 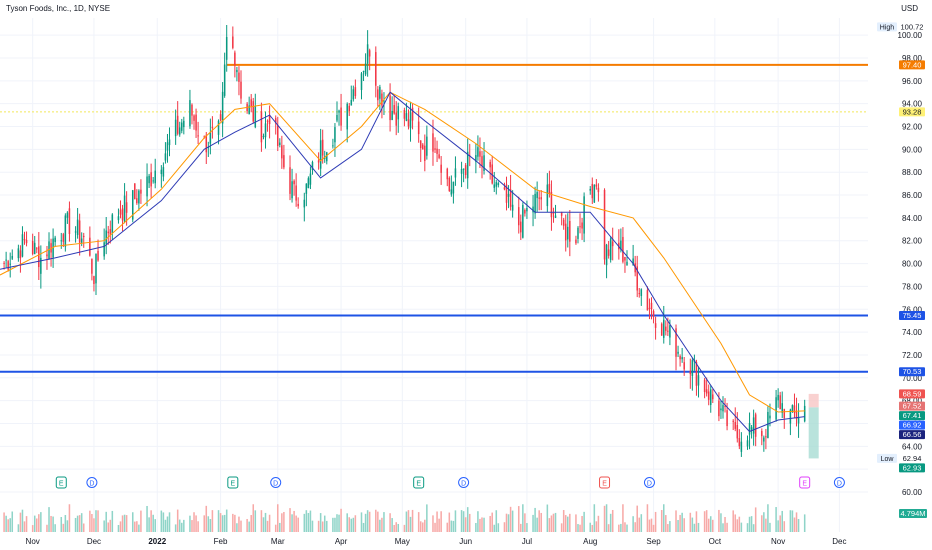 What do you see at coordinates (912, 149) in the screenshot?
I see `y-tick-label: 90.00` at bounding box center [912, 149].